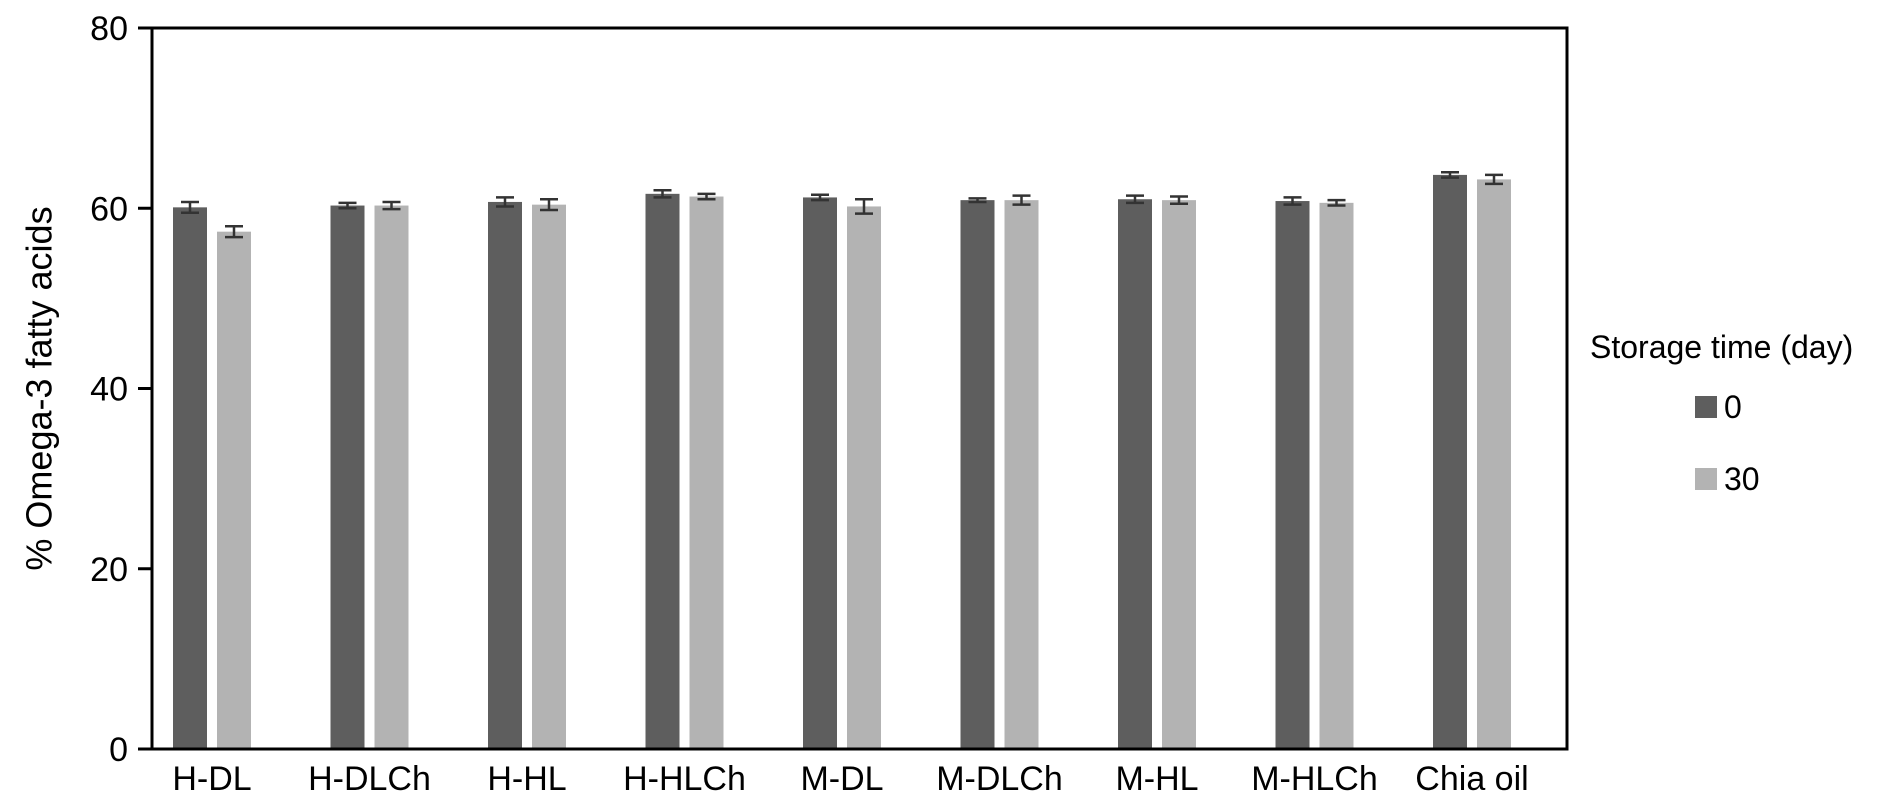 This screenshot has height=795, width=1900. Describe the element at coordinates (109, 29) in the screenshot. I see `y-tick-label: 80` at that location.